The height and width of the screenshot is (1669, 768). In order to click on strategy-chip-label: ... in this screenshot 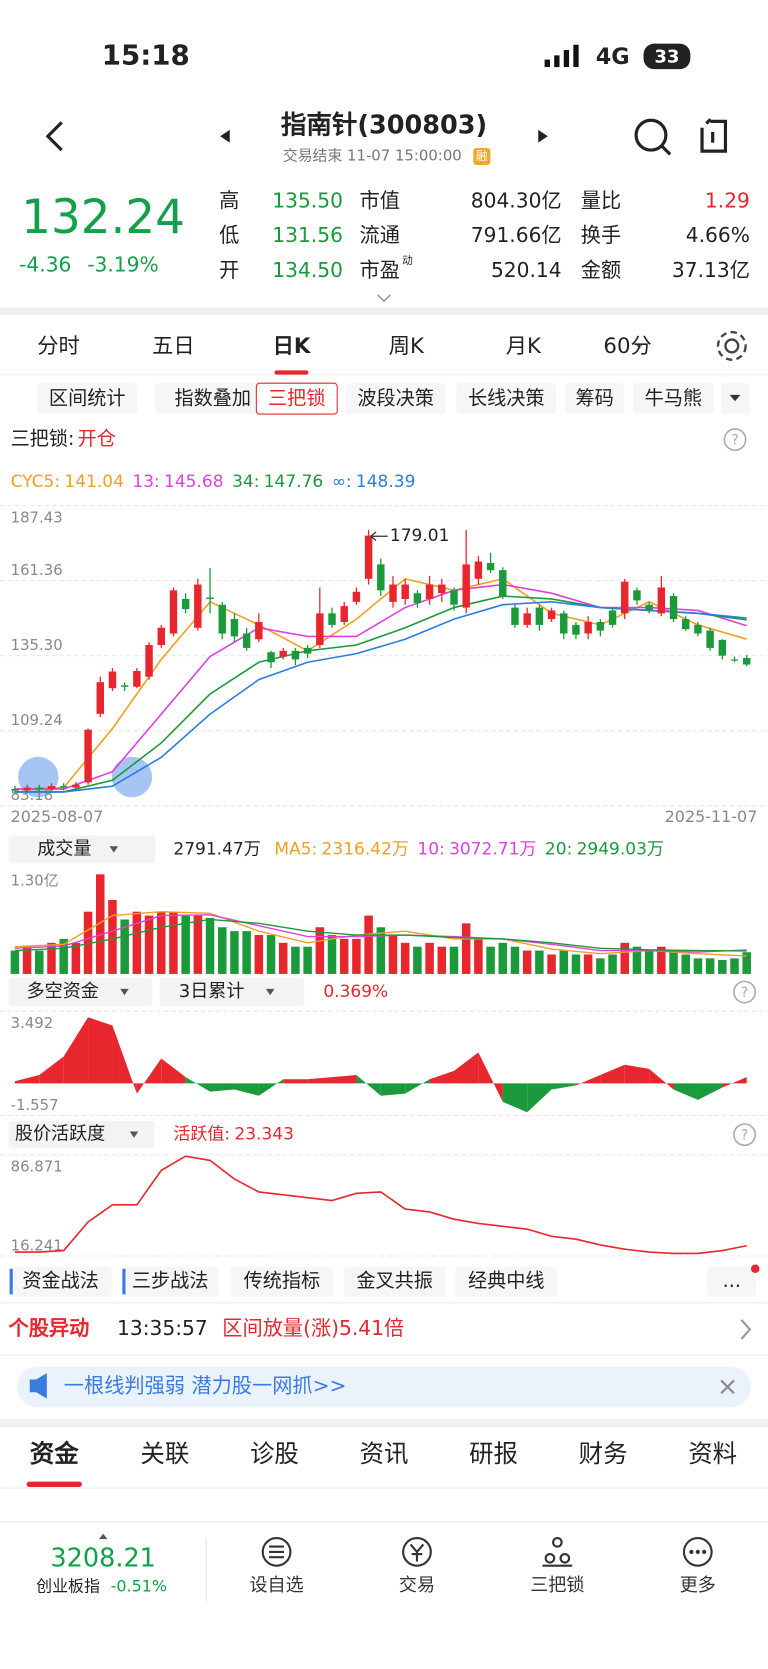, I will do `click(732, 1280)`.